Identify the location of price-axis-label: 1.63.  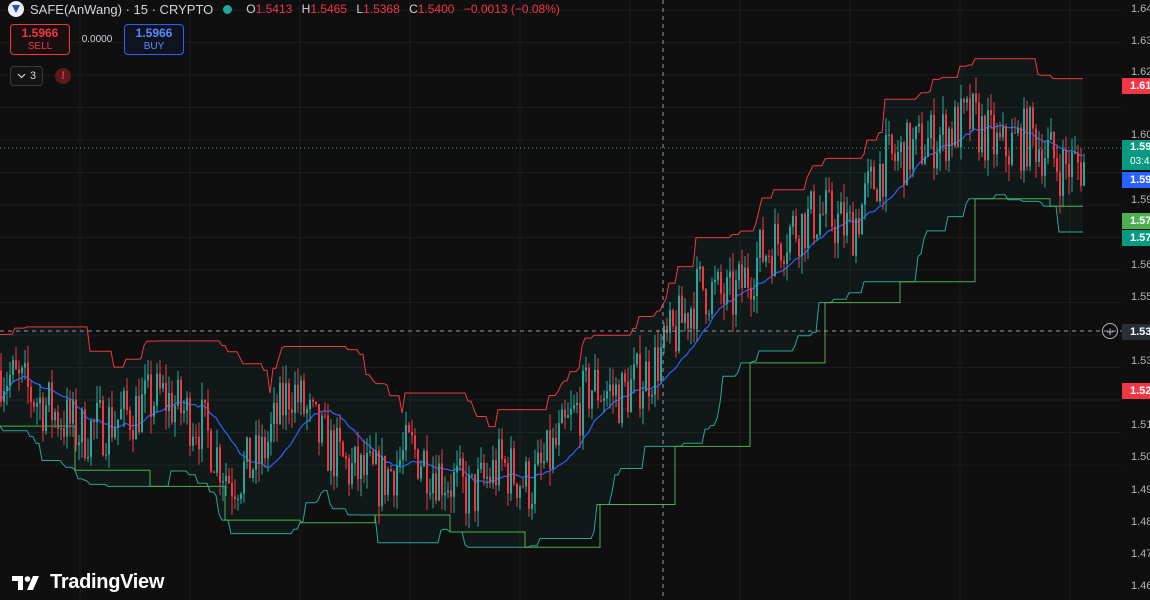
(1140, 41).